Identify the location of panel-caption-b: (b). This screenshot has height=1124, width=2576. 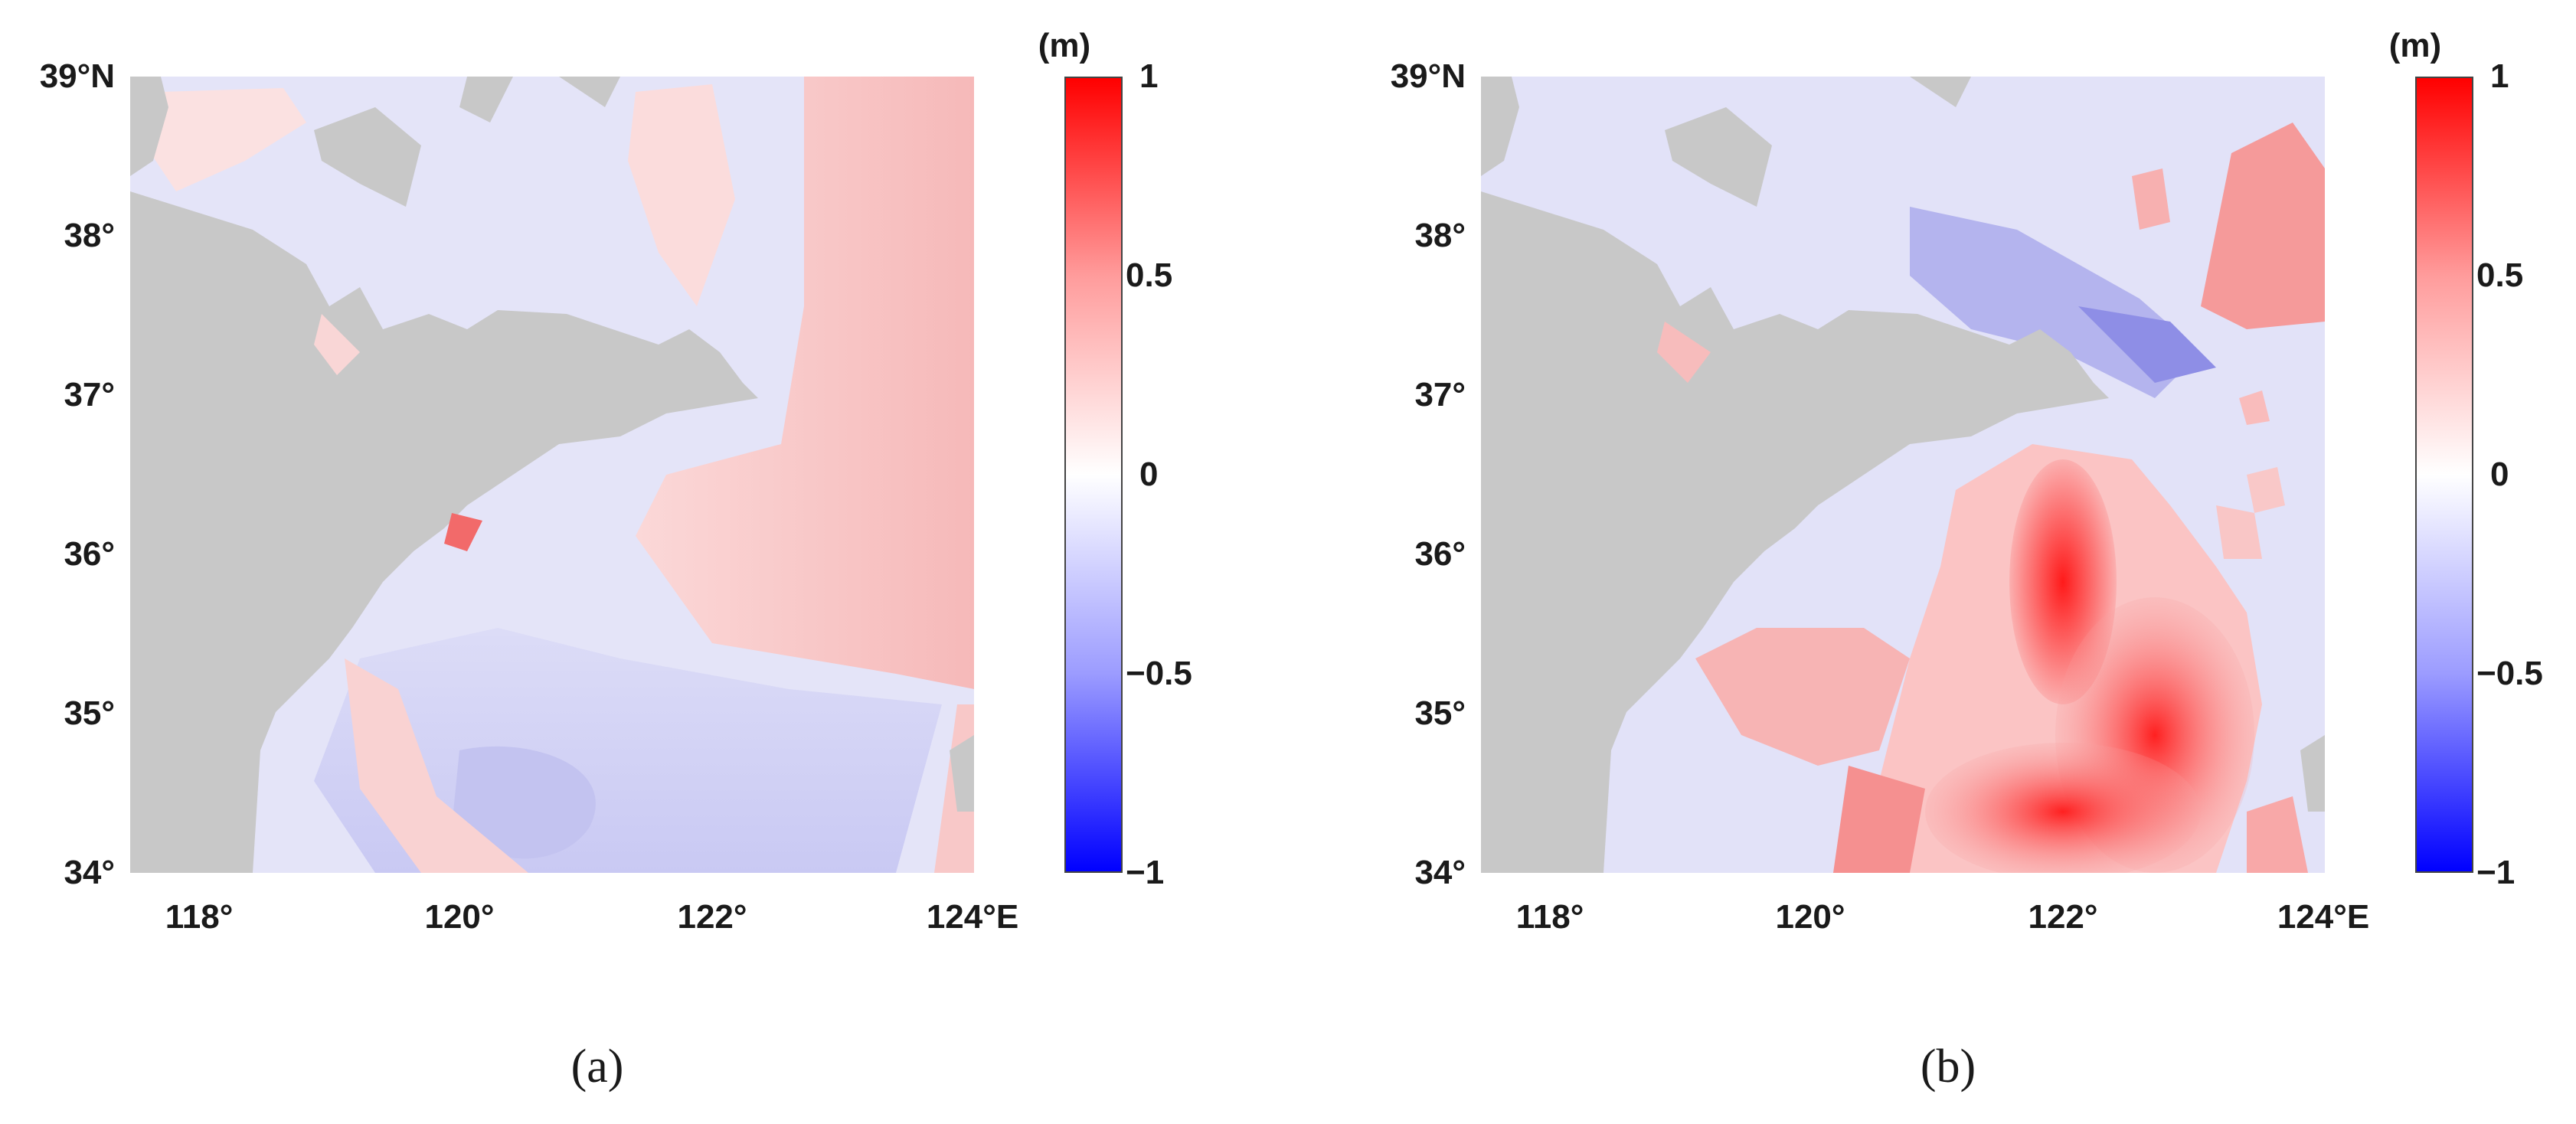
(1948, 1067).